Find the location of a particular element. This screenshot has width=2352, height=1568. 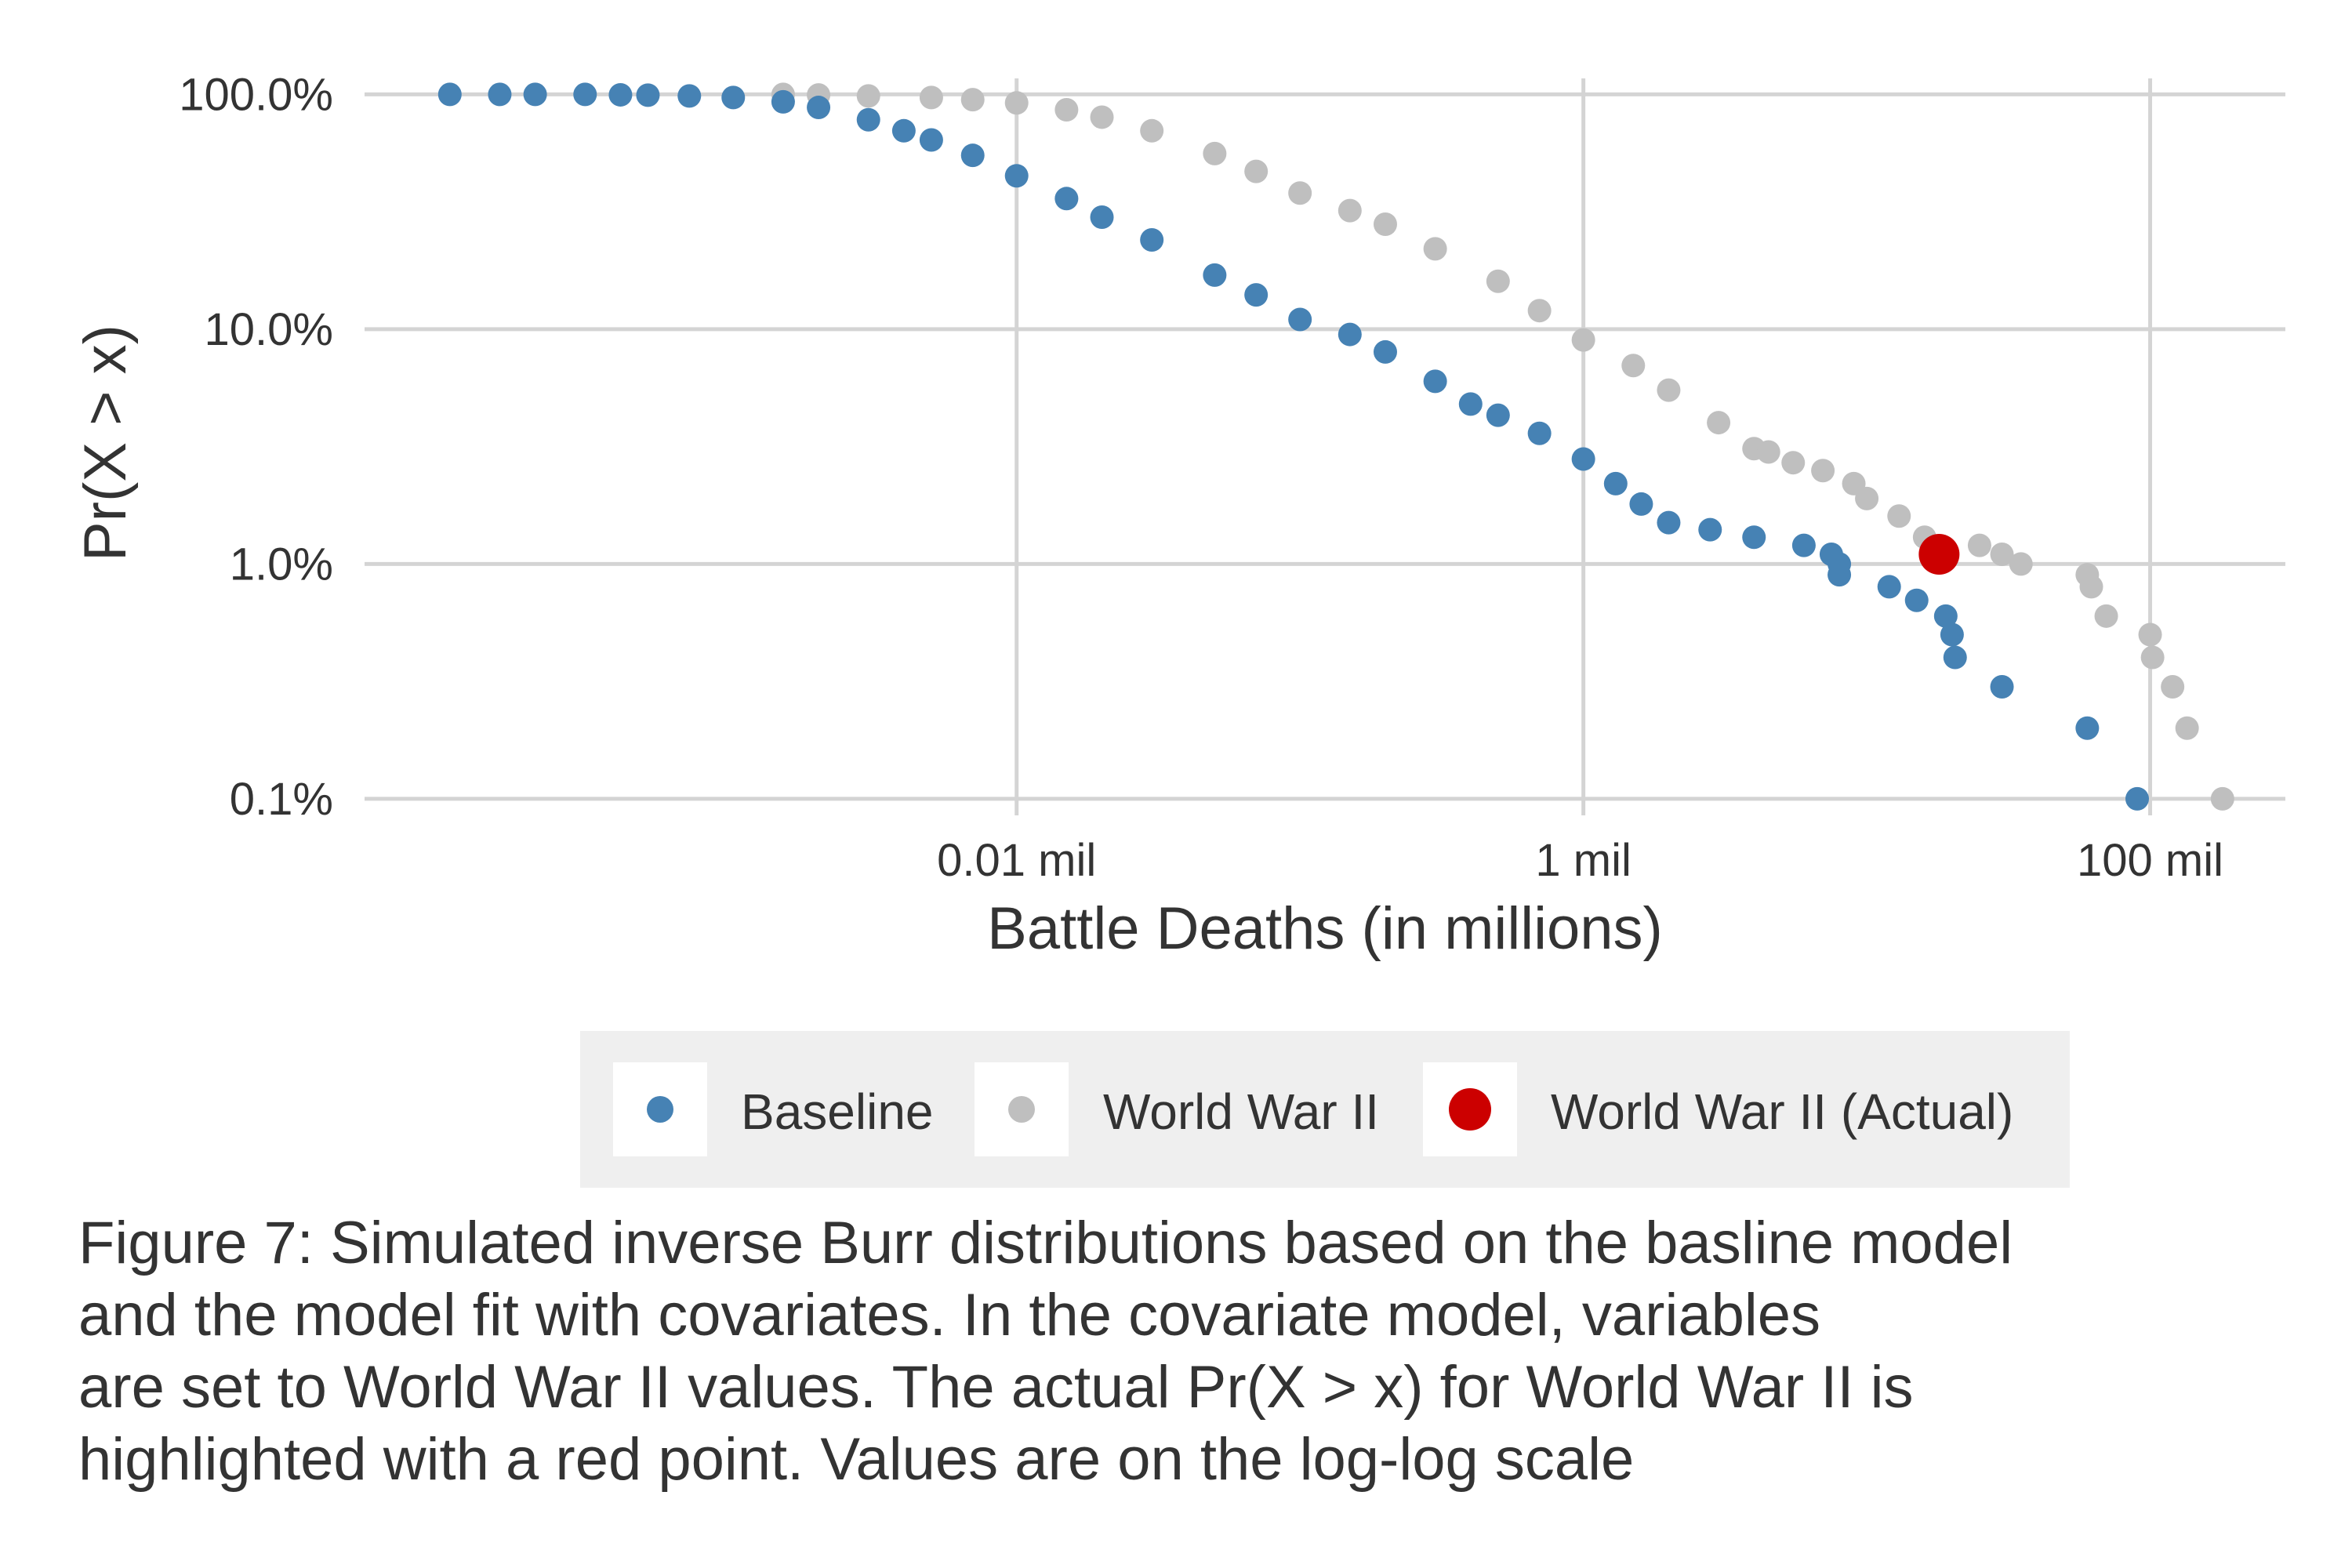

x-axis-label: Battle Deaths (in millions) is located at coordinates (1325, 928).